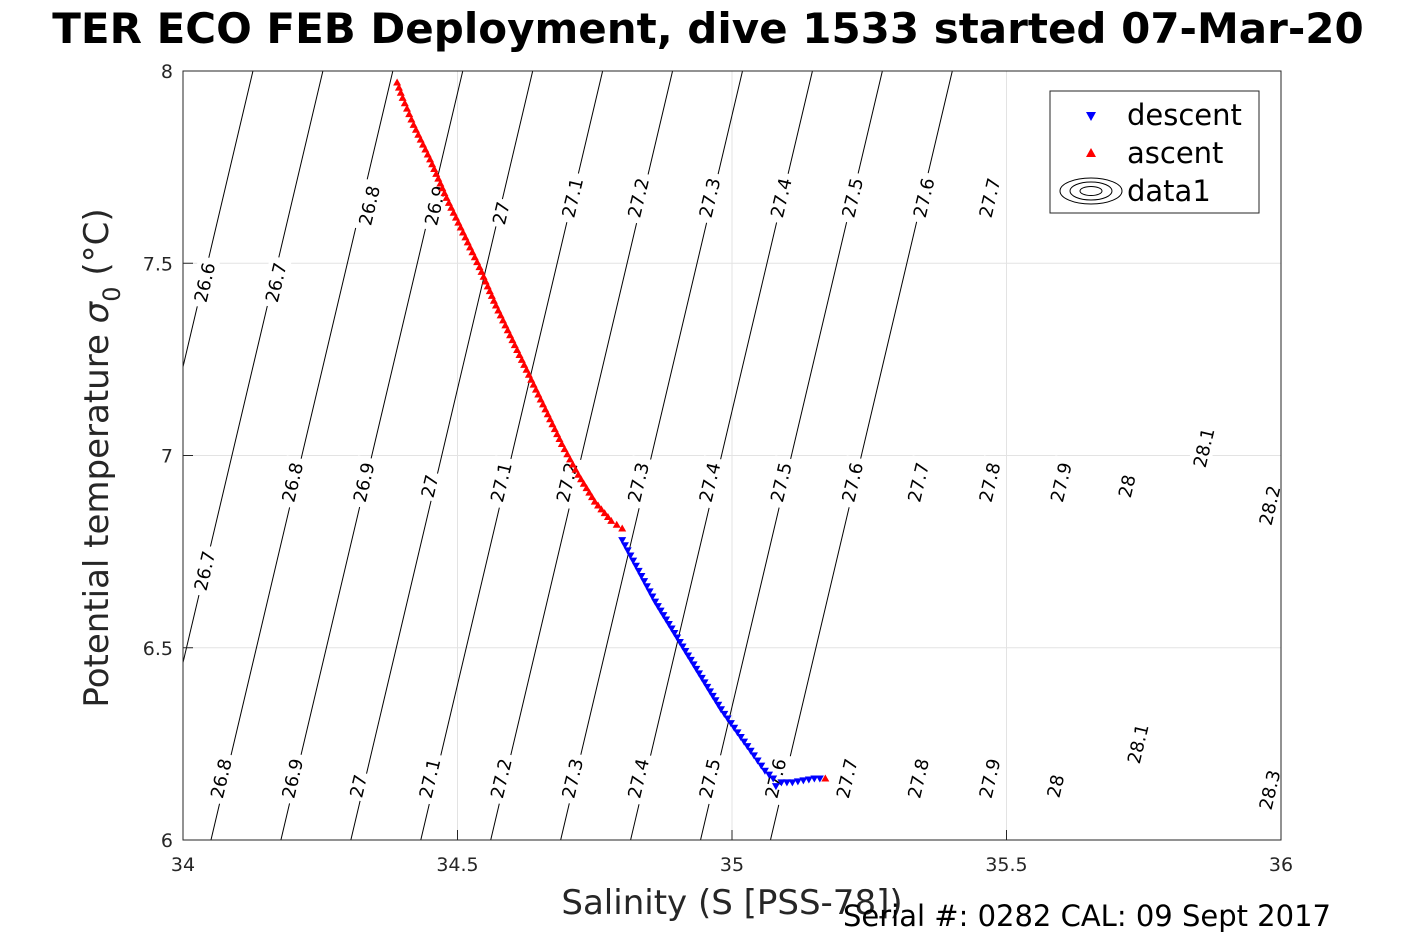 This screenshot has height=945, width=1417. Describe the element at coordinates (97, 311) in the screenshot. I see `y-axis-label-sigma: σ` at that location.